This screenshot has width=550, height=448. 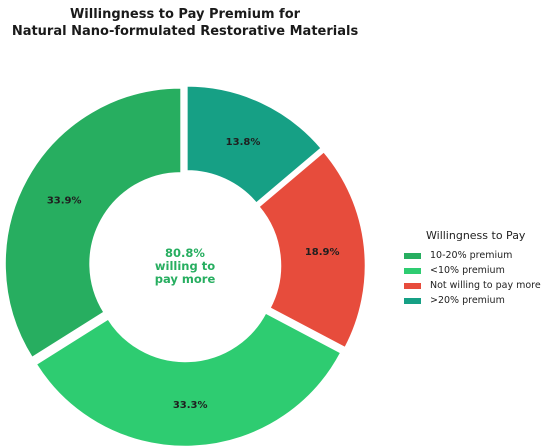 What do you see at coordinates (467, 300) in the screenshot?
I see `legend-label: >20% premium` at bounding box center [467, 300].